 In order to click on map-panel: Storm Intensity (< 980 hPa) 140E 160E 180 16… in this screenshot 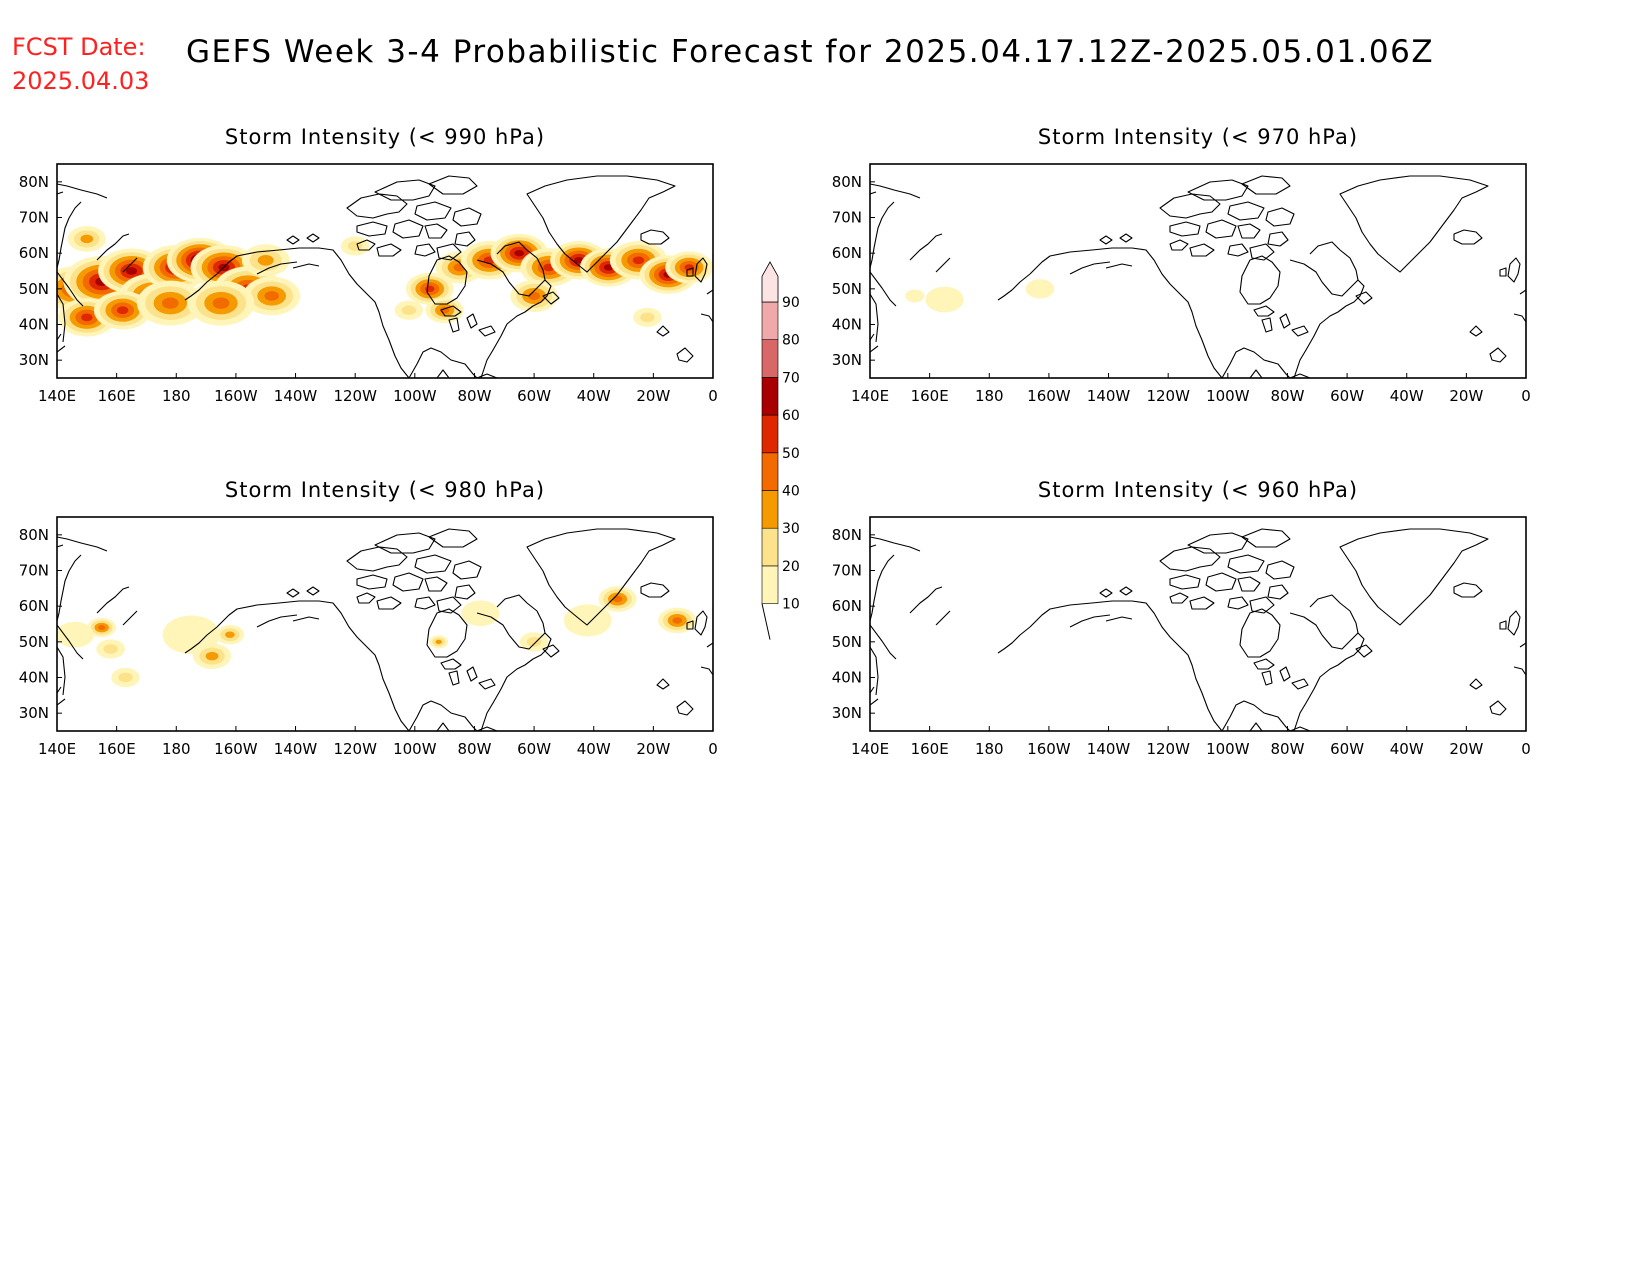, I will do `click(368, 618)`.